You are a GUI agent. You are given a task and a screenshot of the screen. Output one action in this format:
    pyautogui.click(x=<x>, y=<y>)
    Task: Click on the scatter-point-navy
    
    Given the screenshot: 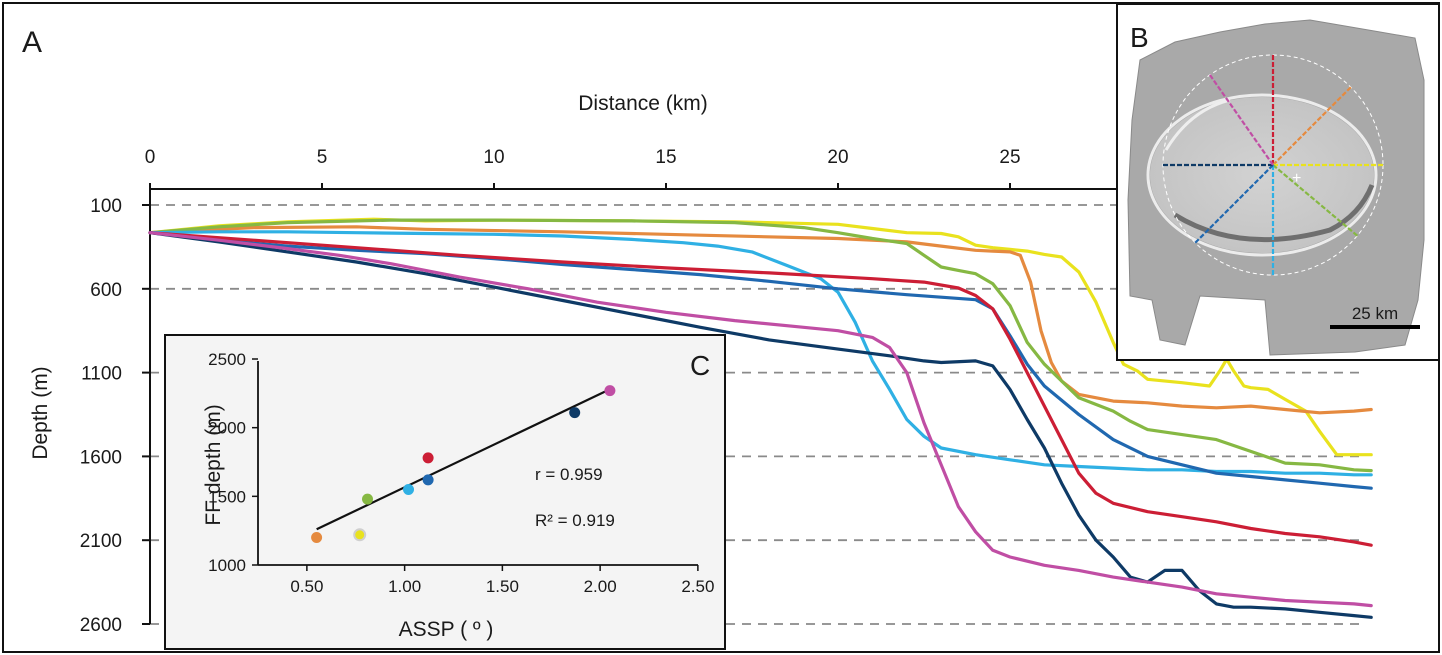 What is the action you would take?
    pyautogui.click(x=575, y=413)
    